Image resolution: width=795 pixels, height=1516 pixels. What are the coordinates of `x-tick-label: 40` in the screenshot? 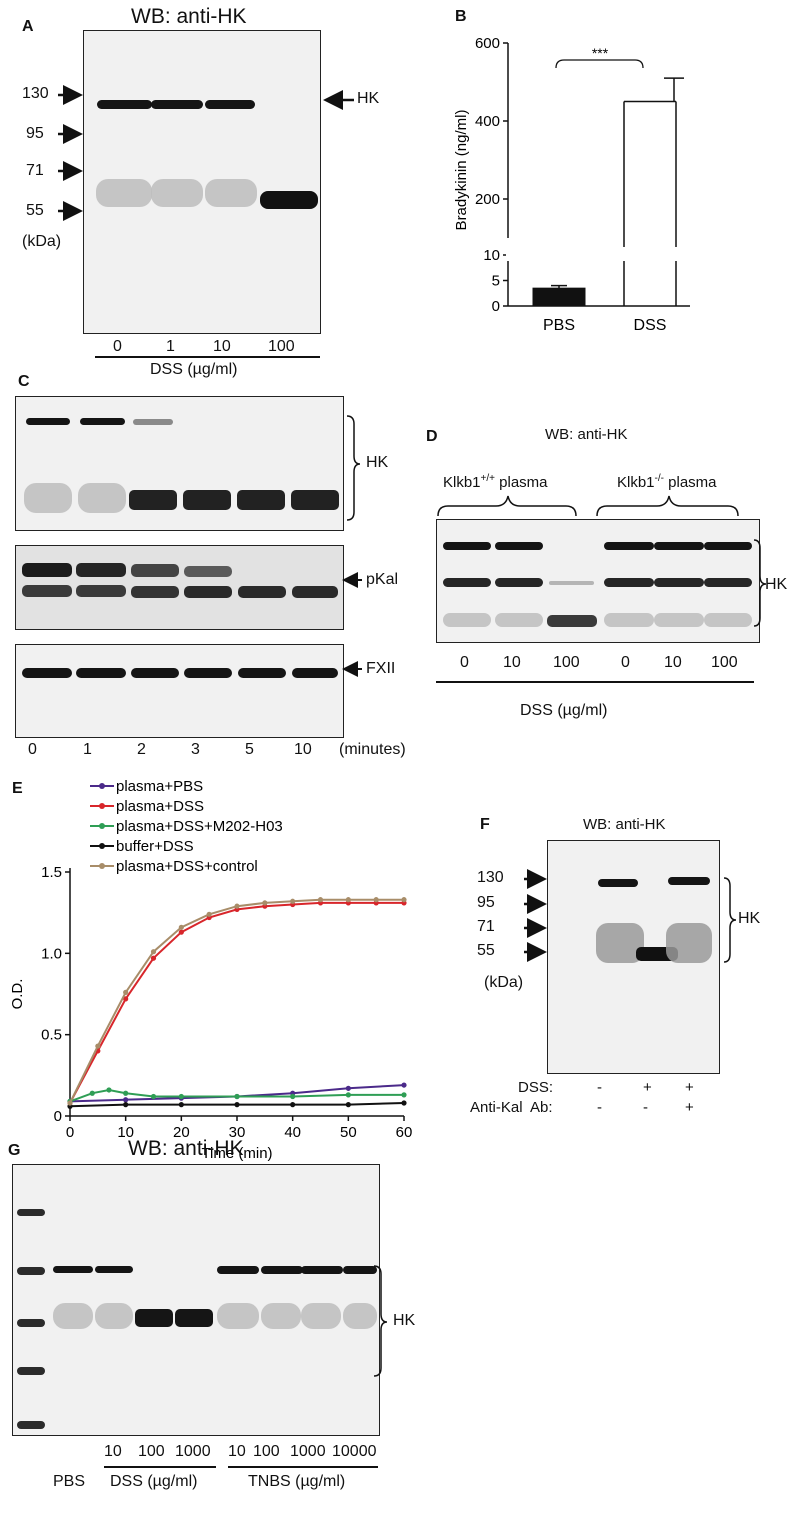 It's located at (292, 1132).